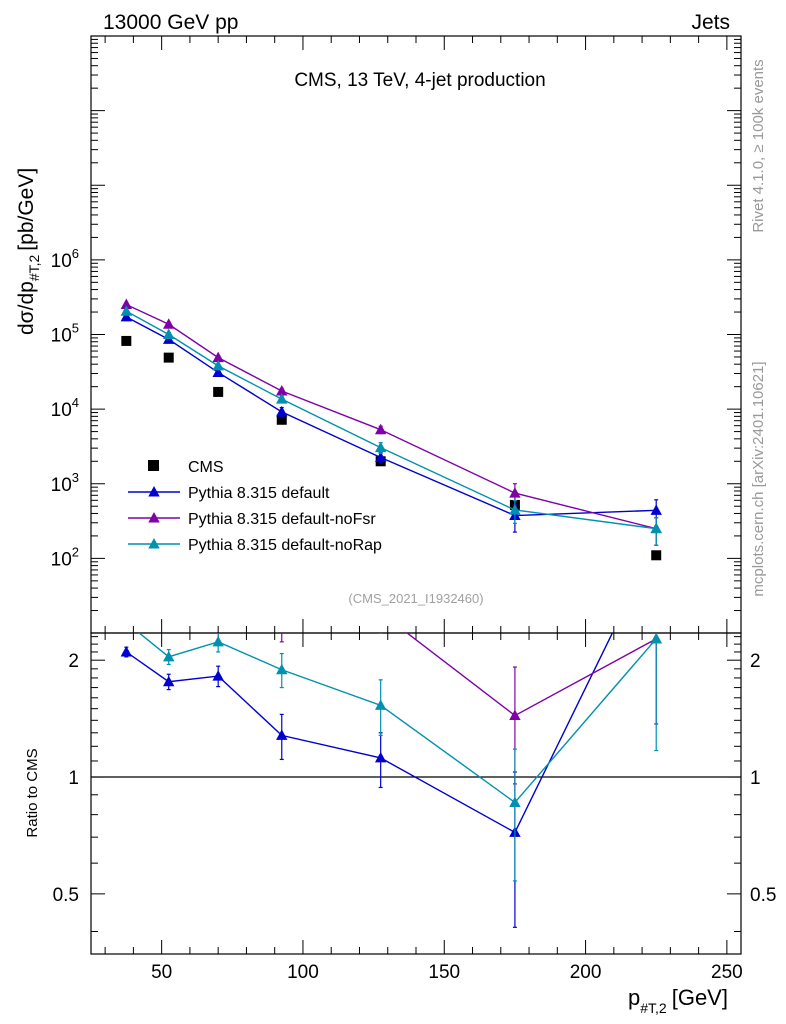  What do you see at coordinates (75, 328) in the screenshot?
I see `y-tick-label-exp: 5` at bounding box center [75, 328].